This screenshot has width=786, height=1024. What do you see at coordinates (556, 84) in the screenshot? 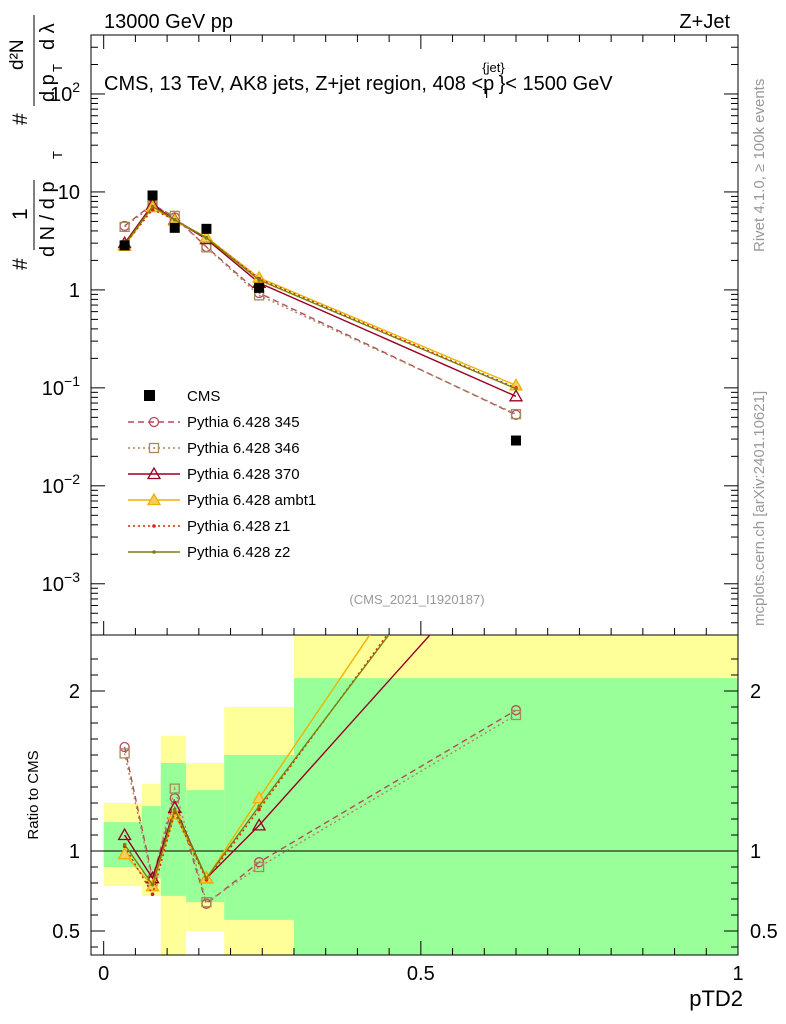
I see `plot-title-tail: }< 1500 GeV` at bounding box center [556, 84].